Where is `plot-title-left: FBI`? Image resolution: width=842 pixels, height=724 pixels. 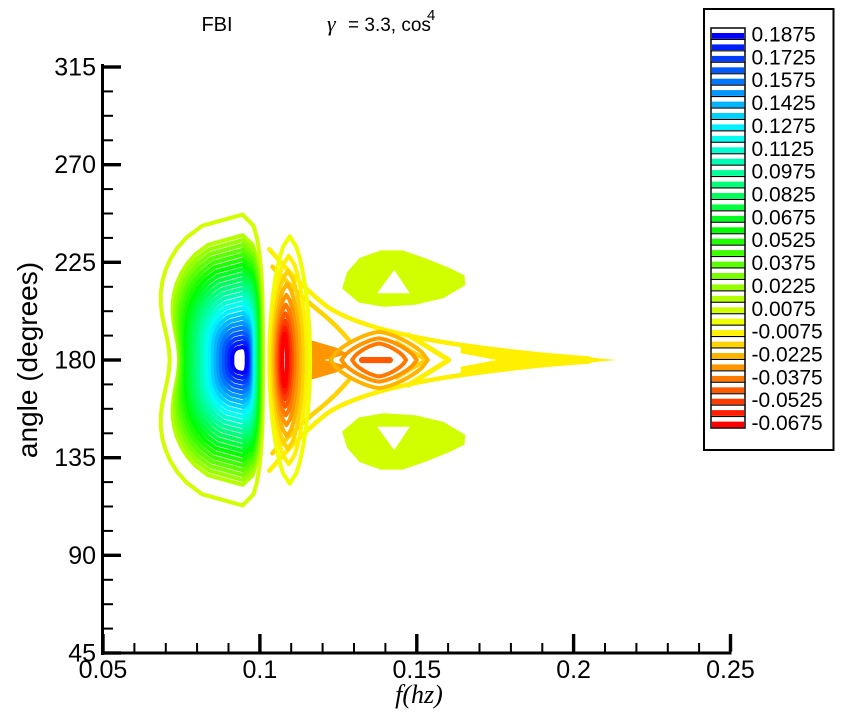
plot-title-left: FBI is located at coordinates (216, 25).